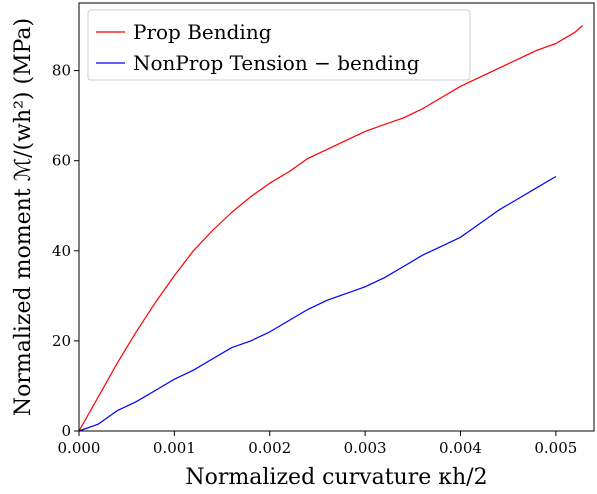 This screenshot has height=494, width=597. Describe the element at coordinates (336, 477) in the screenshot. I see `x-axis-label: Normalized curvature κh/2` at that location.